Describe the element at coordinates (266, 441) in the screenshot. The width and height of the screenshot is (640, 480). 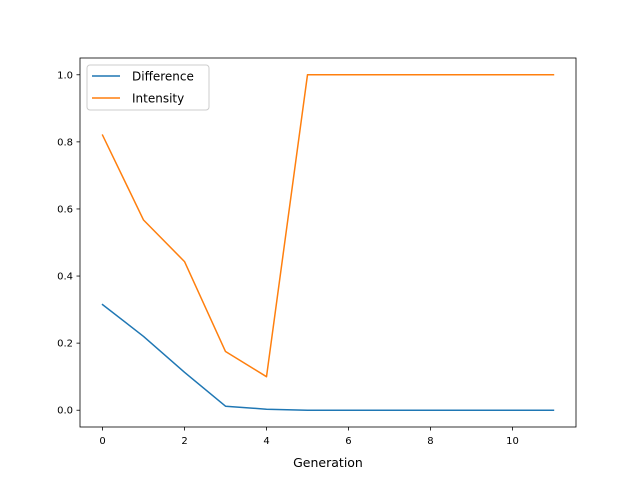
I see `x-tick-label: 4` at that location.